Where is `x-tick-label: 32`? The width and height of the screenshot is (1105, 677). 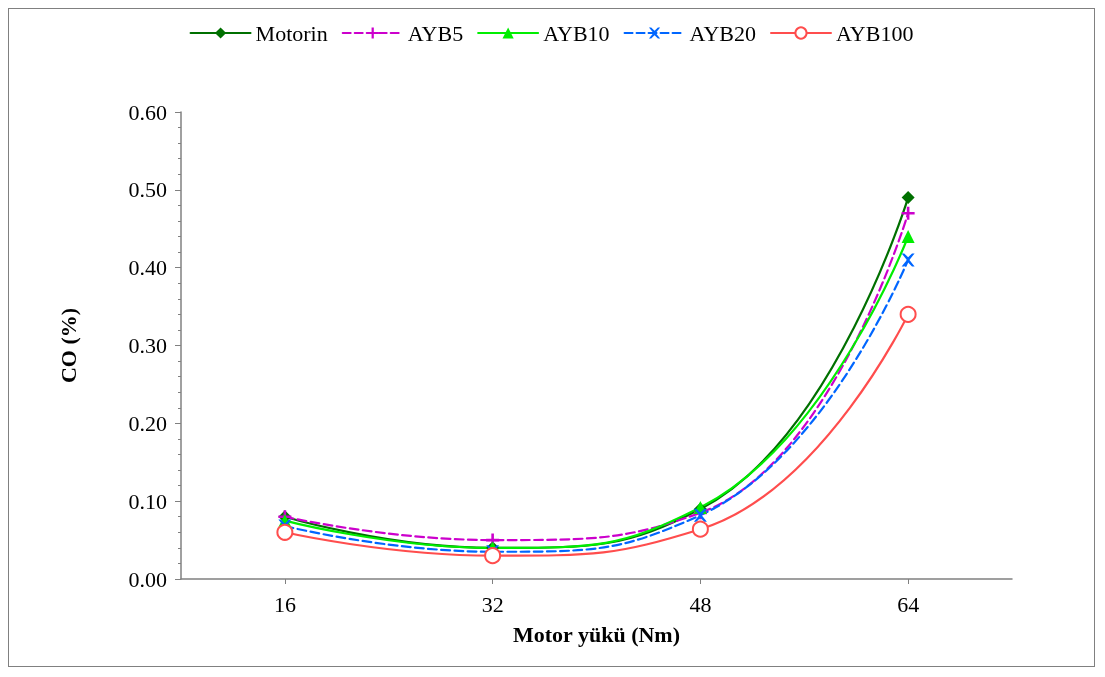 x-tick-label: 32 is located at coordinates (492, 604).